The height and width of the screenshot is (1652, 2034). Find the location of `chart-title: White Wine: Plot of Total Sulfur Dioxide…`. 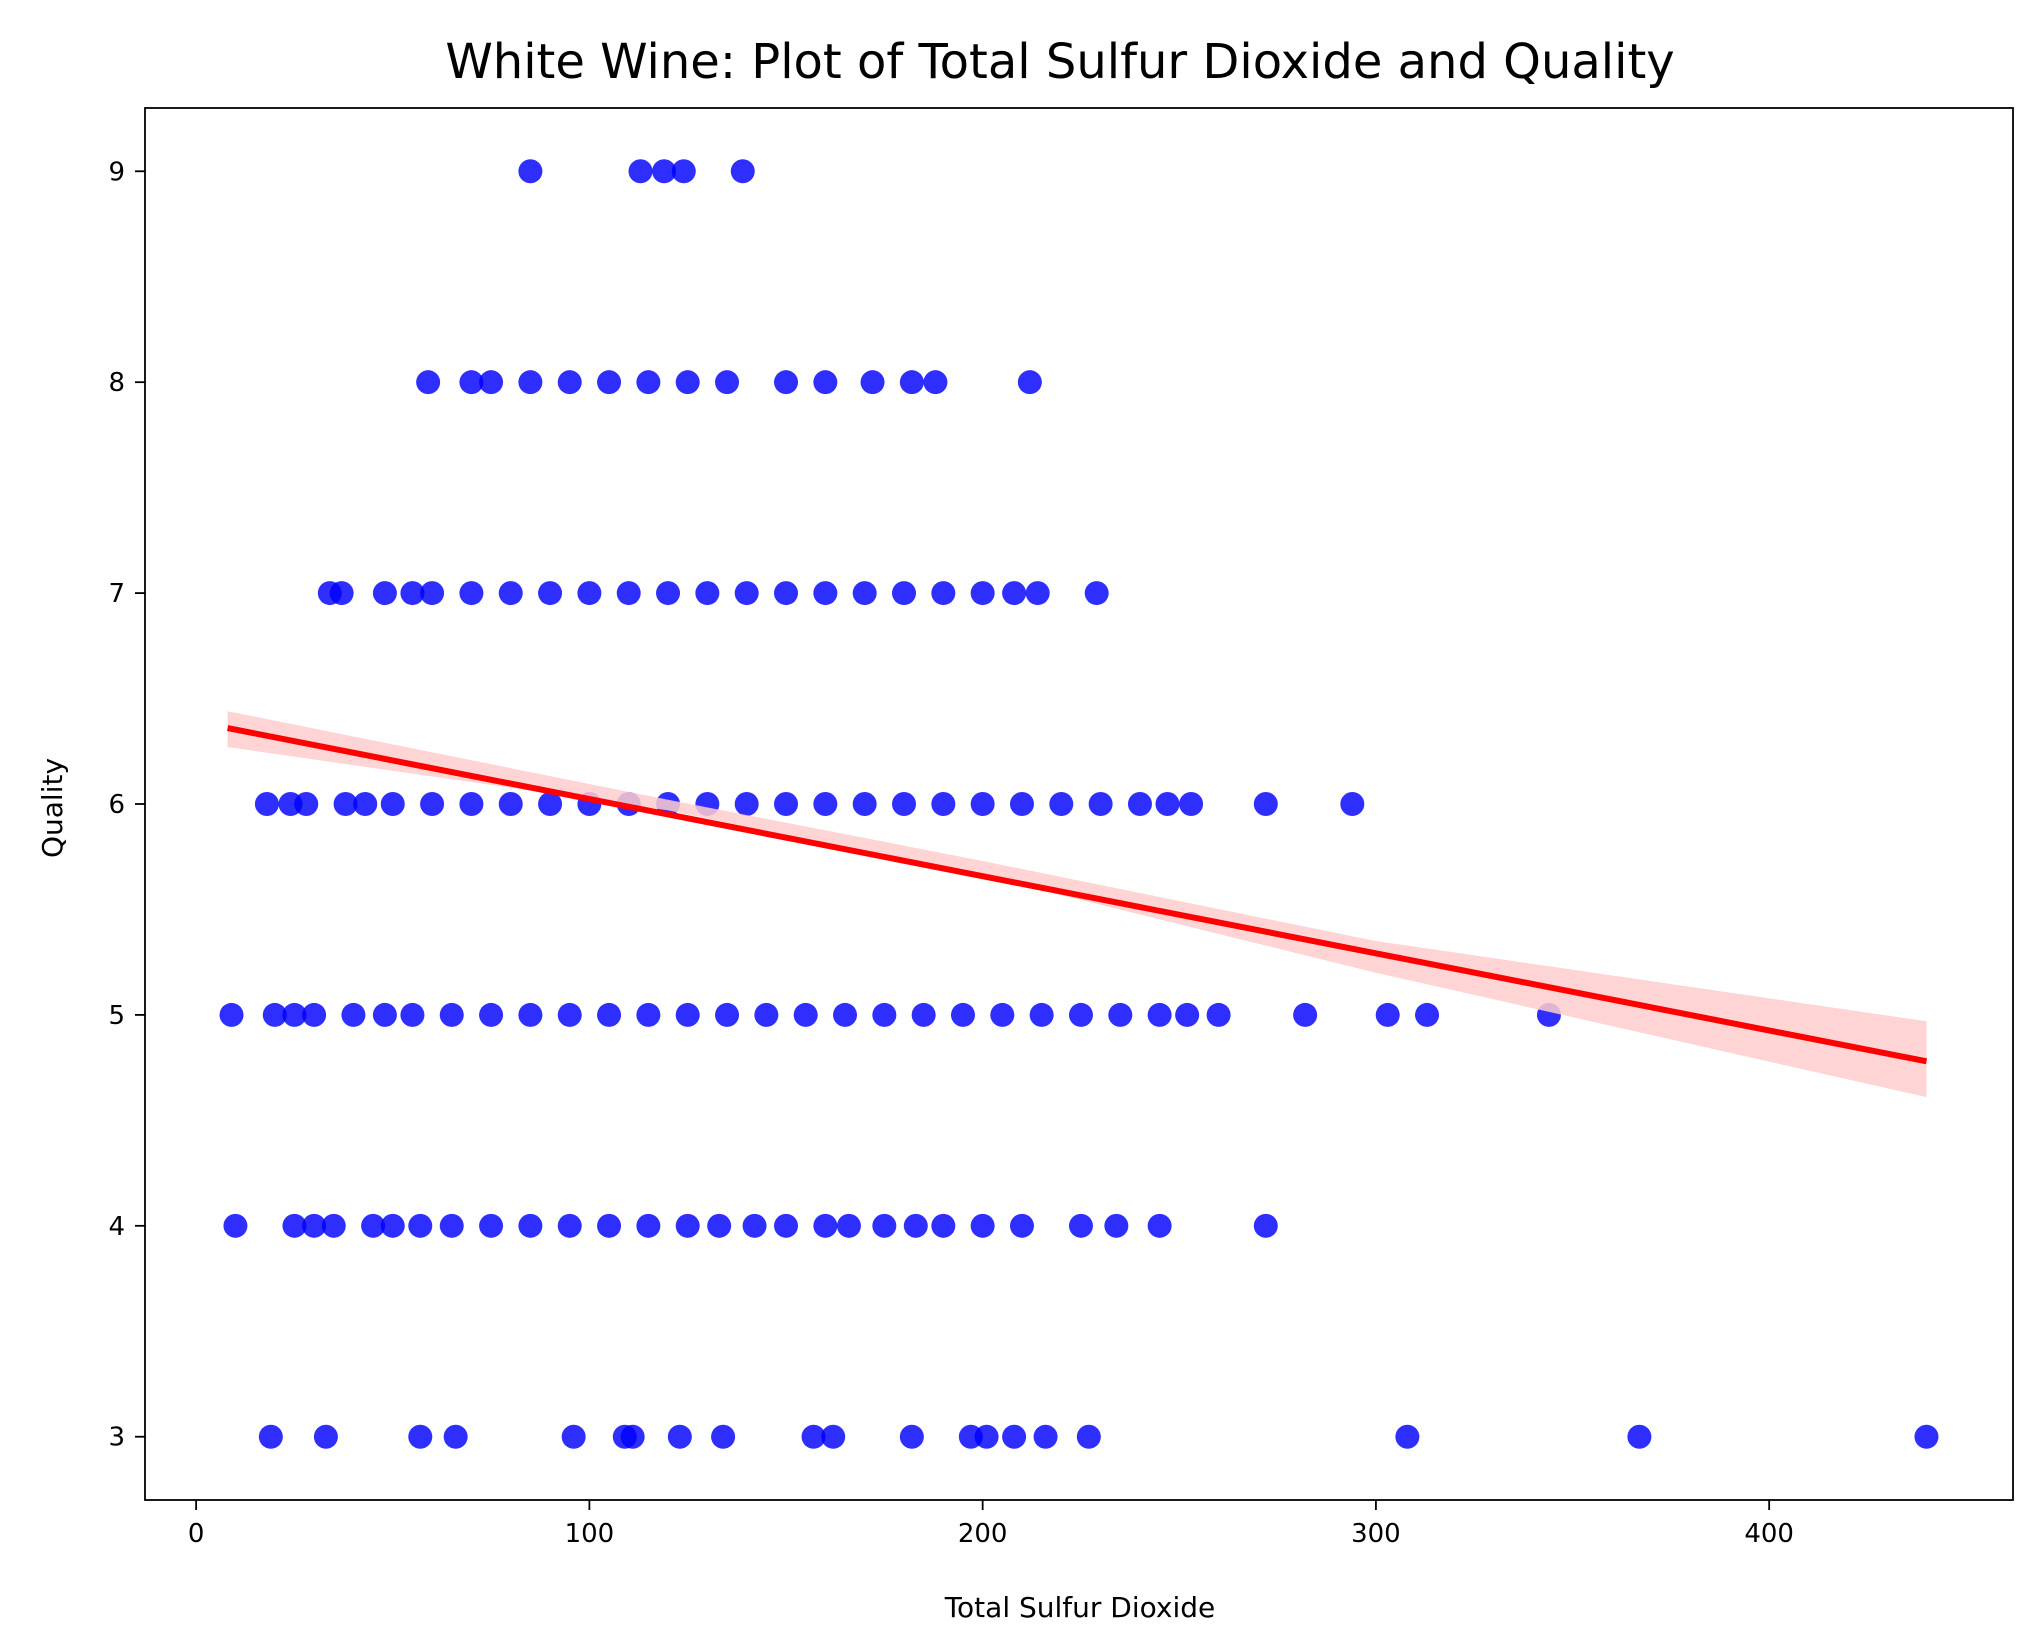

chart-title: White Wine: Plot of Total Sulfur Dioxide… is located at coordinates (1059, 62).